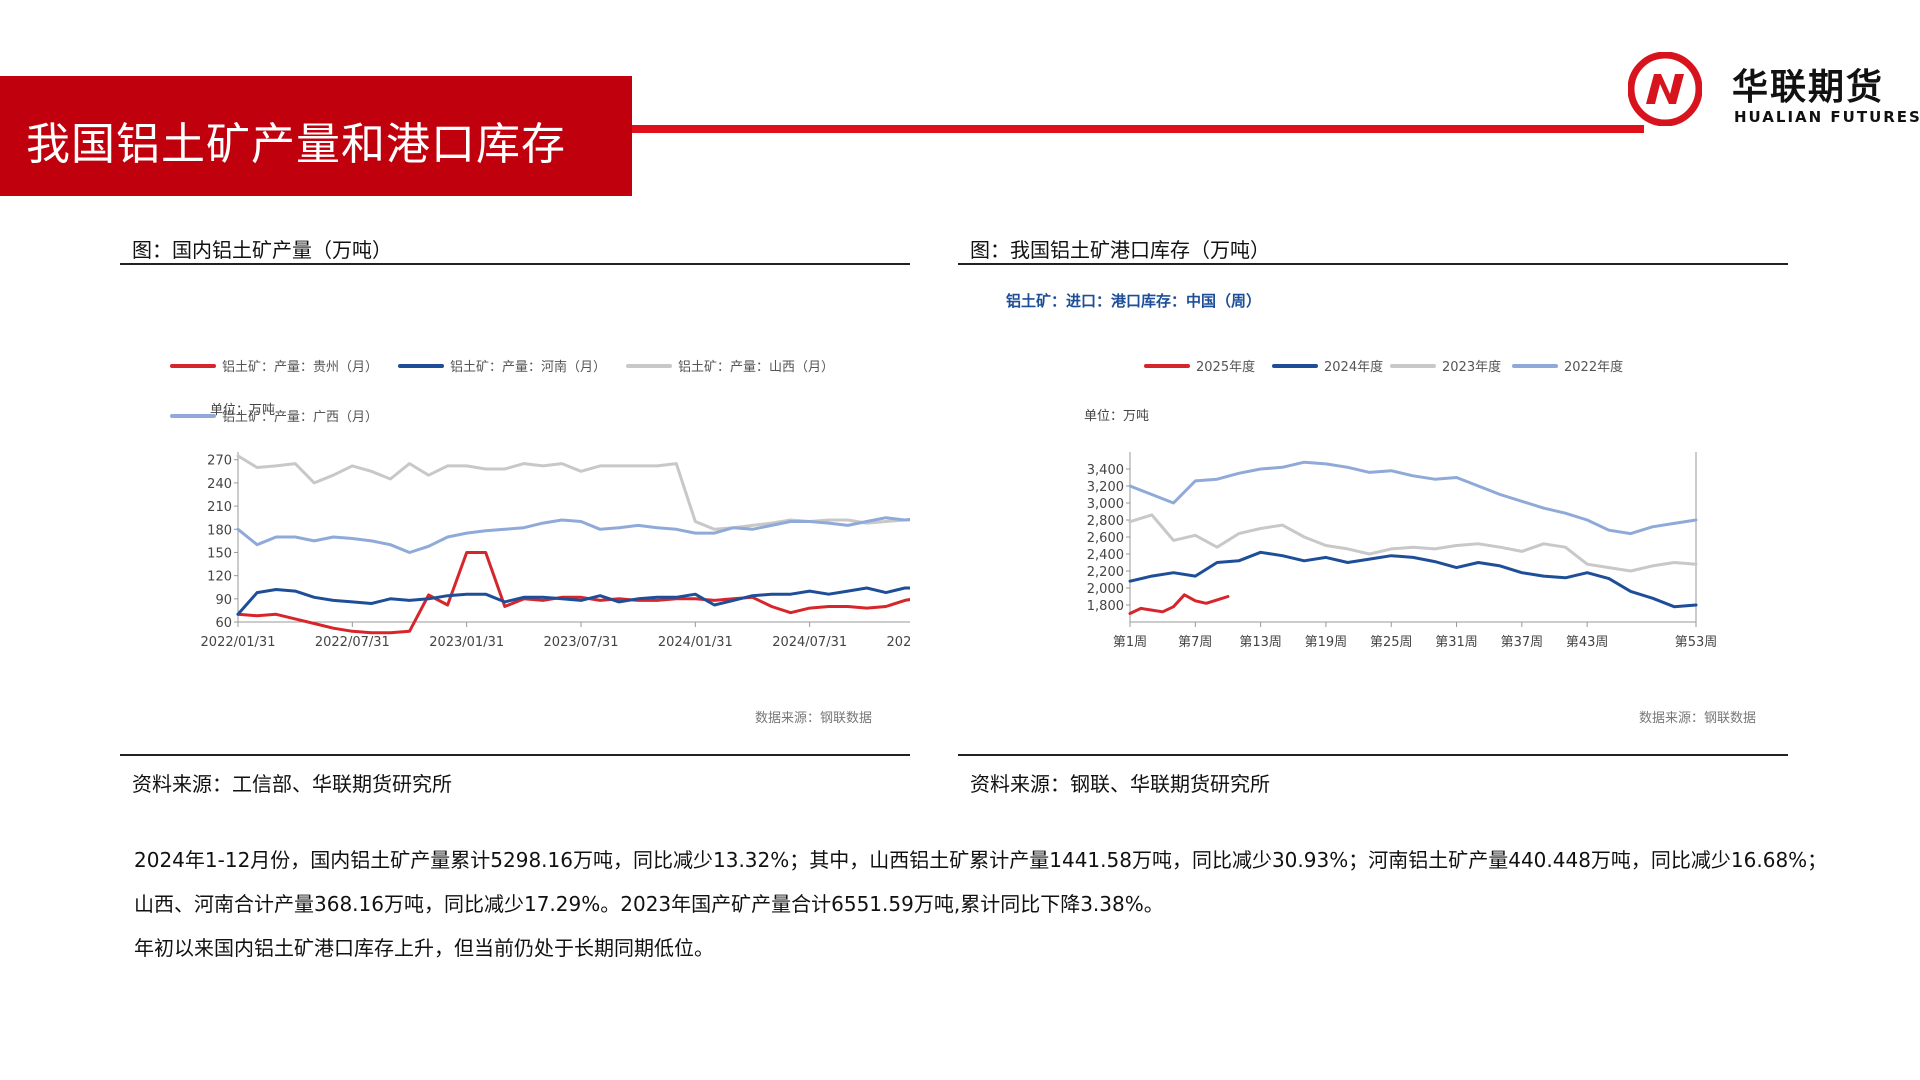  I want to click on right-chart-source: 资料来源：钢联、华联期货研究所, so click(1120, 784).